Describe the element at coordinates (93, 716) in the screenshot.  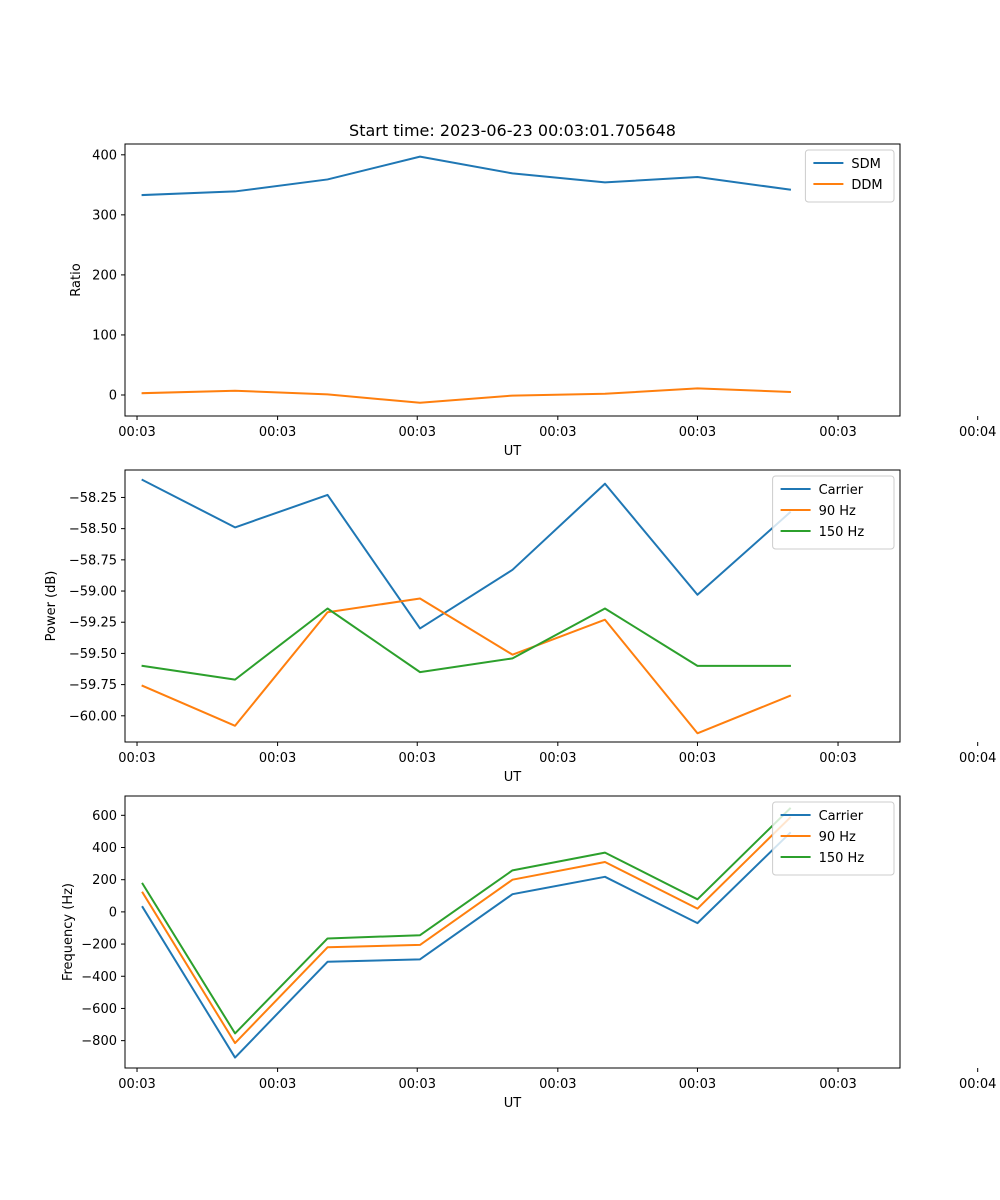
I see `y-tick-label: −60.00` at that location.